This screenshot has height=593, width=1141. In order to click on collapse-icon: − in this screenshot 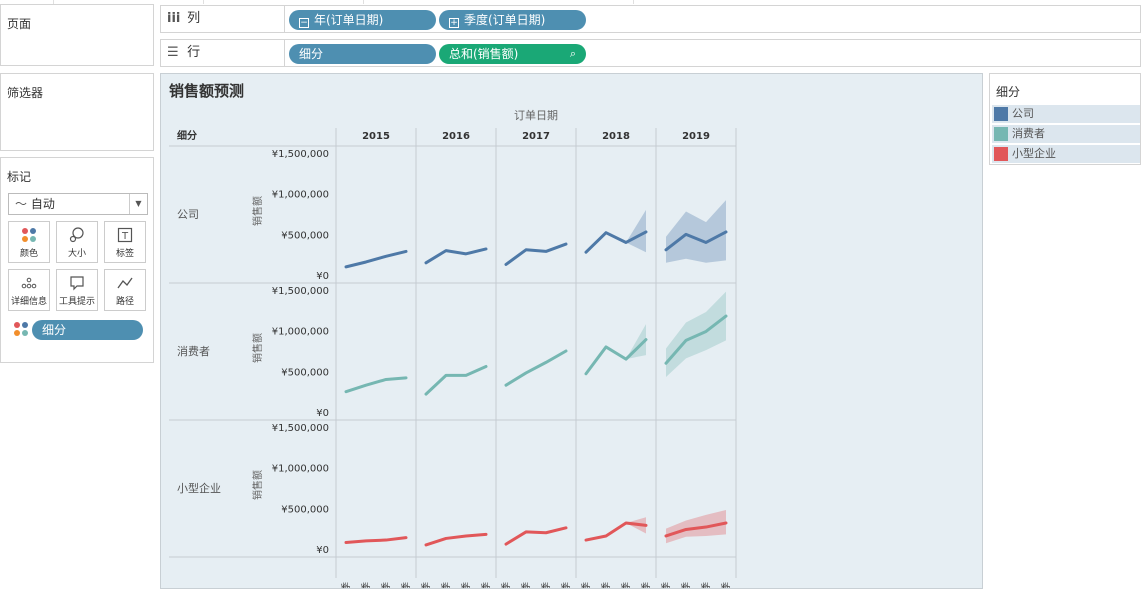, I will do `click(304, 23)`.